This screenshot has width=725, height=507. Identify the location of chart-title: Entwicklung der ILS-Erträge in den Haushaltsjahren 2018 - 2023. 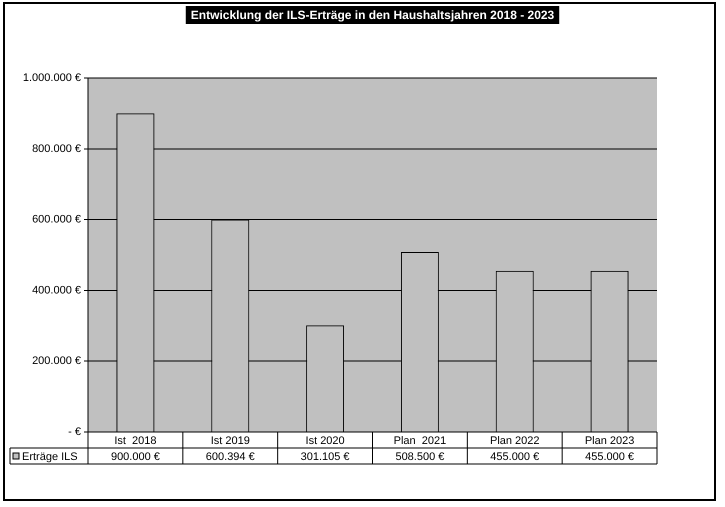
(372, 15).